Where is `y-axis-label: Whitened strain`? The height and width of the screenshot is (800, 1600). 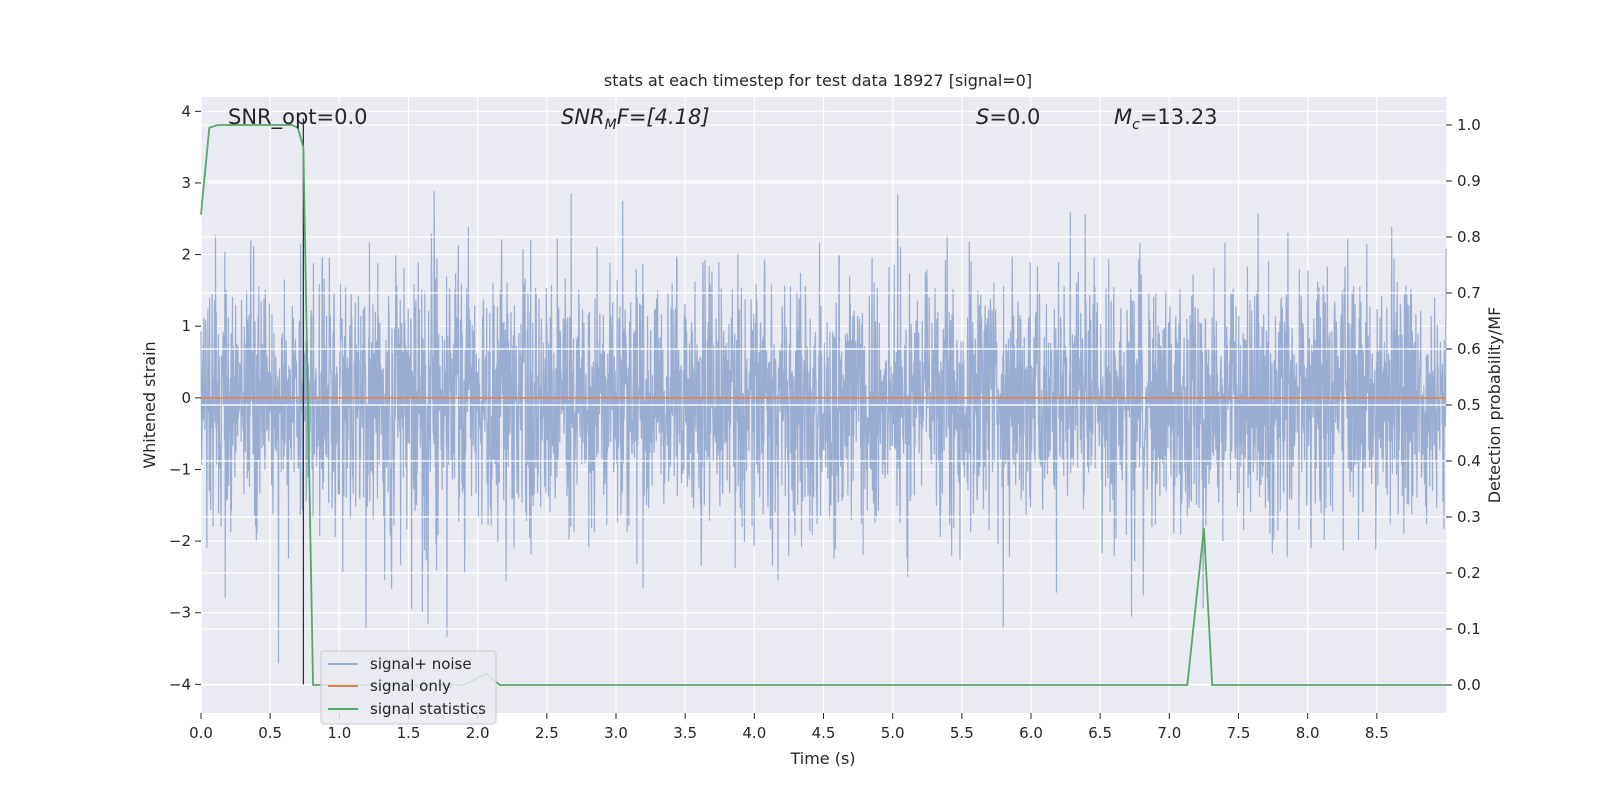
y-axis-label: Whitened strain is located at coordinates (149, 404).